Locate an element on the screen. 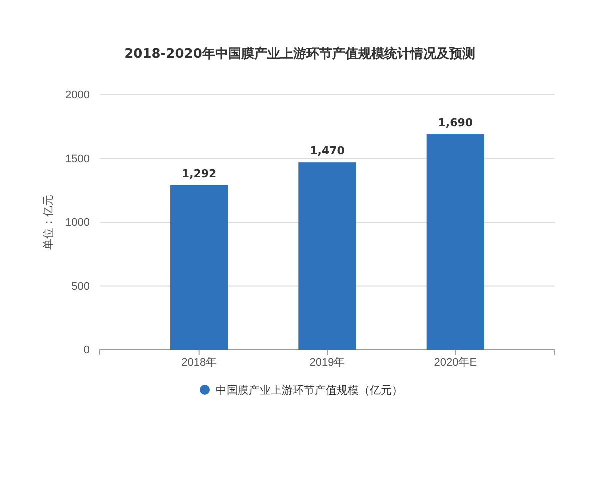 This screenshot has height=480, width=600. text: 1,470 is located at coordinates (327, 151).